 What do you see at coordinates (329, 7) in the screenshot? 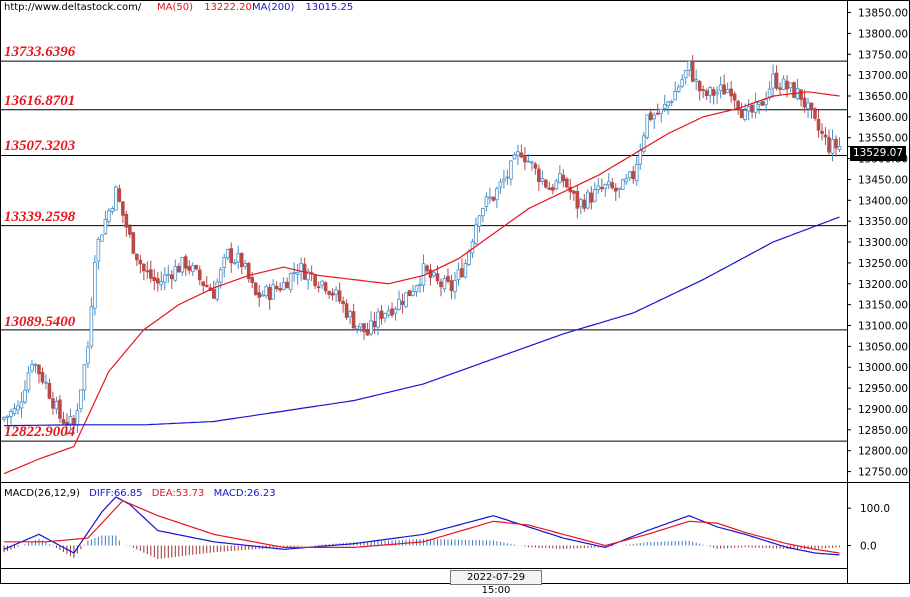
I see `ma200-value: 13015.25` at bounding box center [329, 7].